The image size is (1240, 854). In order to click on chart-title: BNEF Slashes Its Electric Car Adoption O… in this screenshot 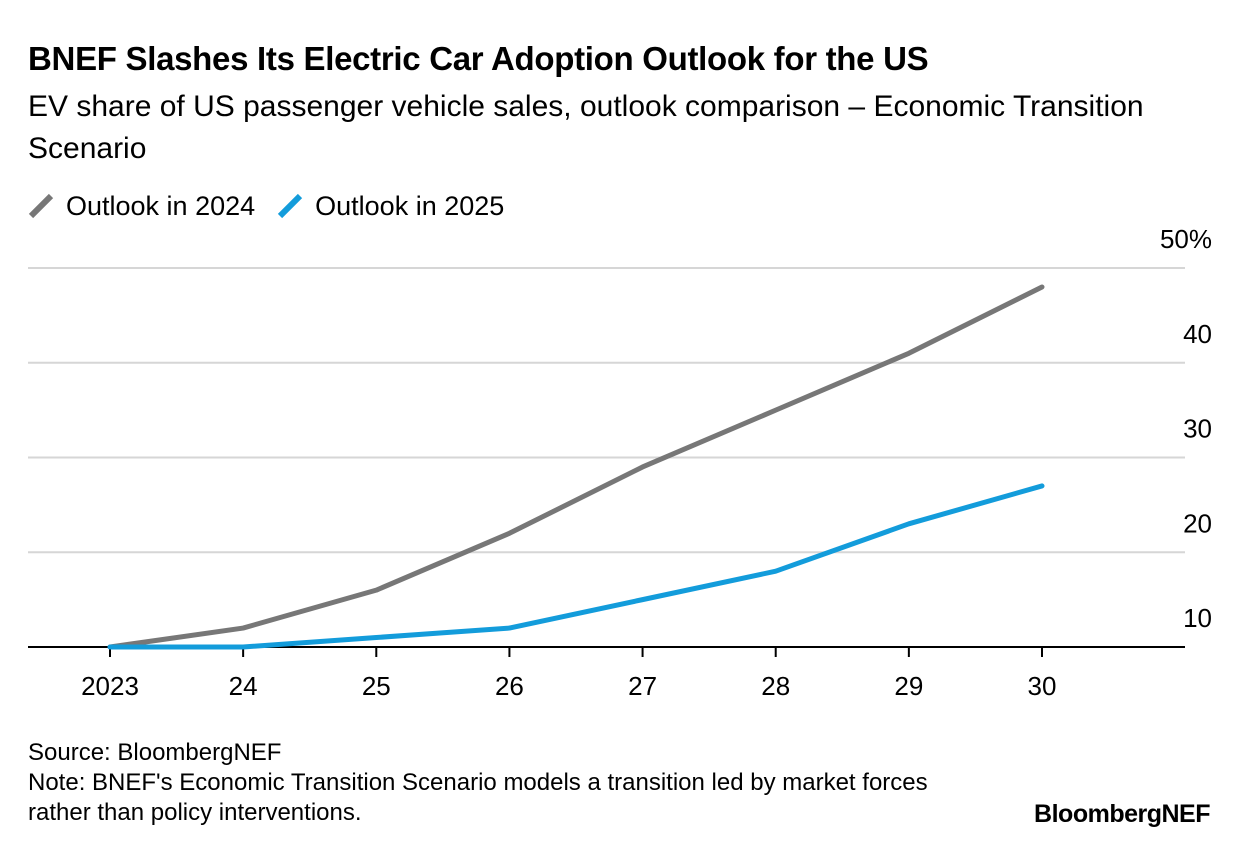, I will do `click(478, 58)`.